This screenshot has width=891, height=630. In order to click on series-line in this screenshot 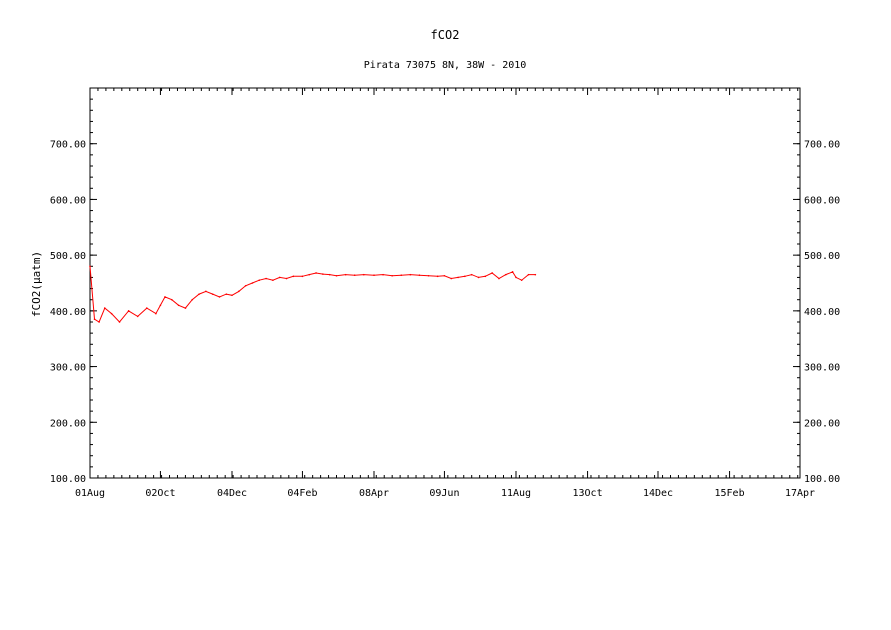, I will do `click(312, 294)`.